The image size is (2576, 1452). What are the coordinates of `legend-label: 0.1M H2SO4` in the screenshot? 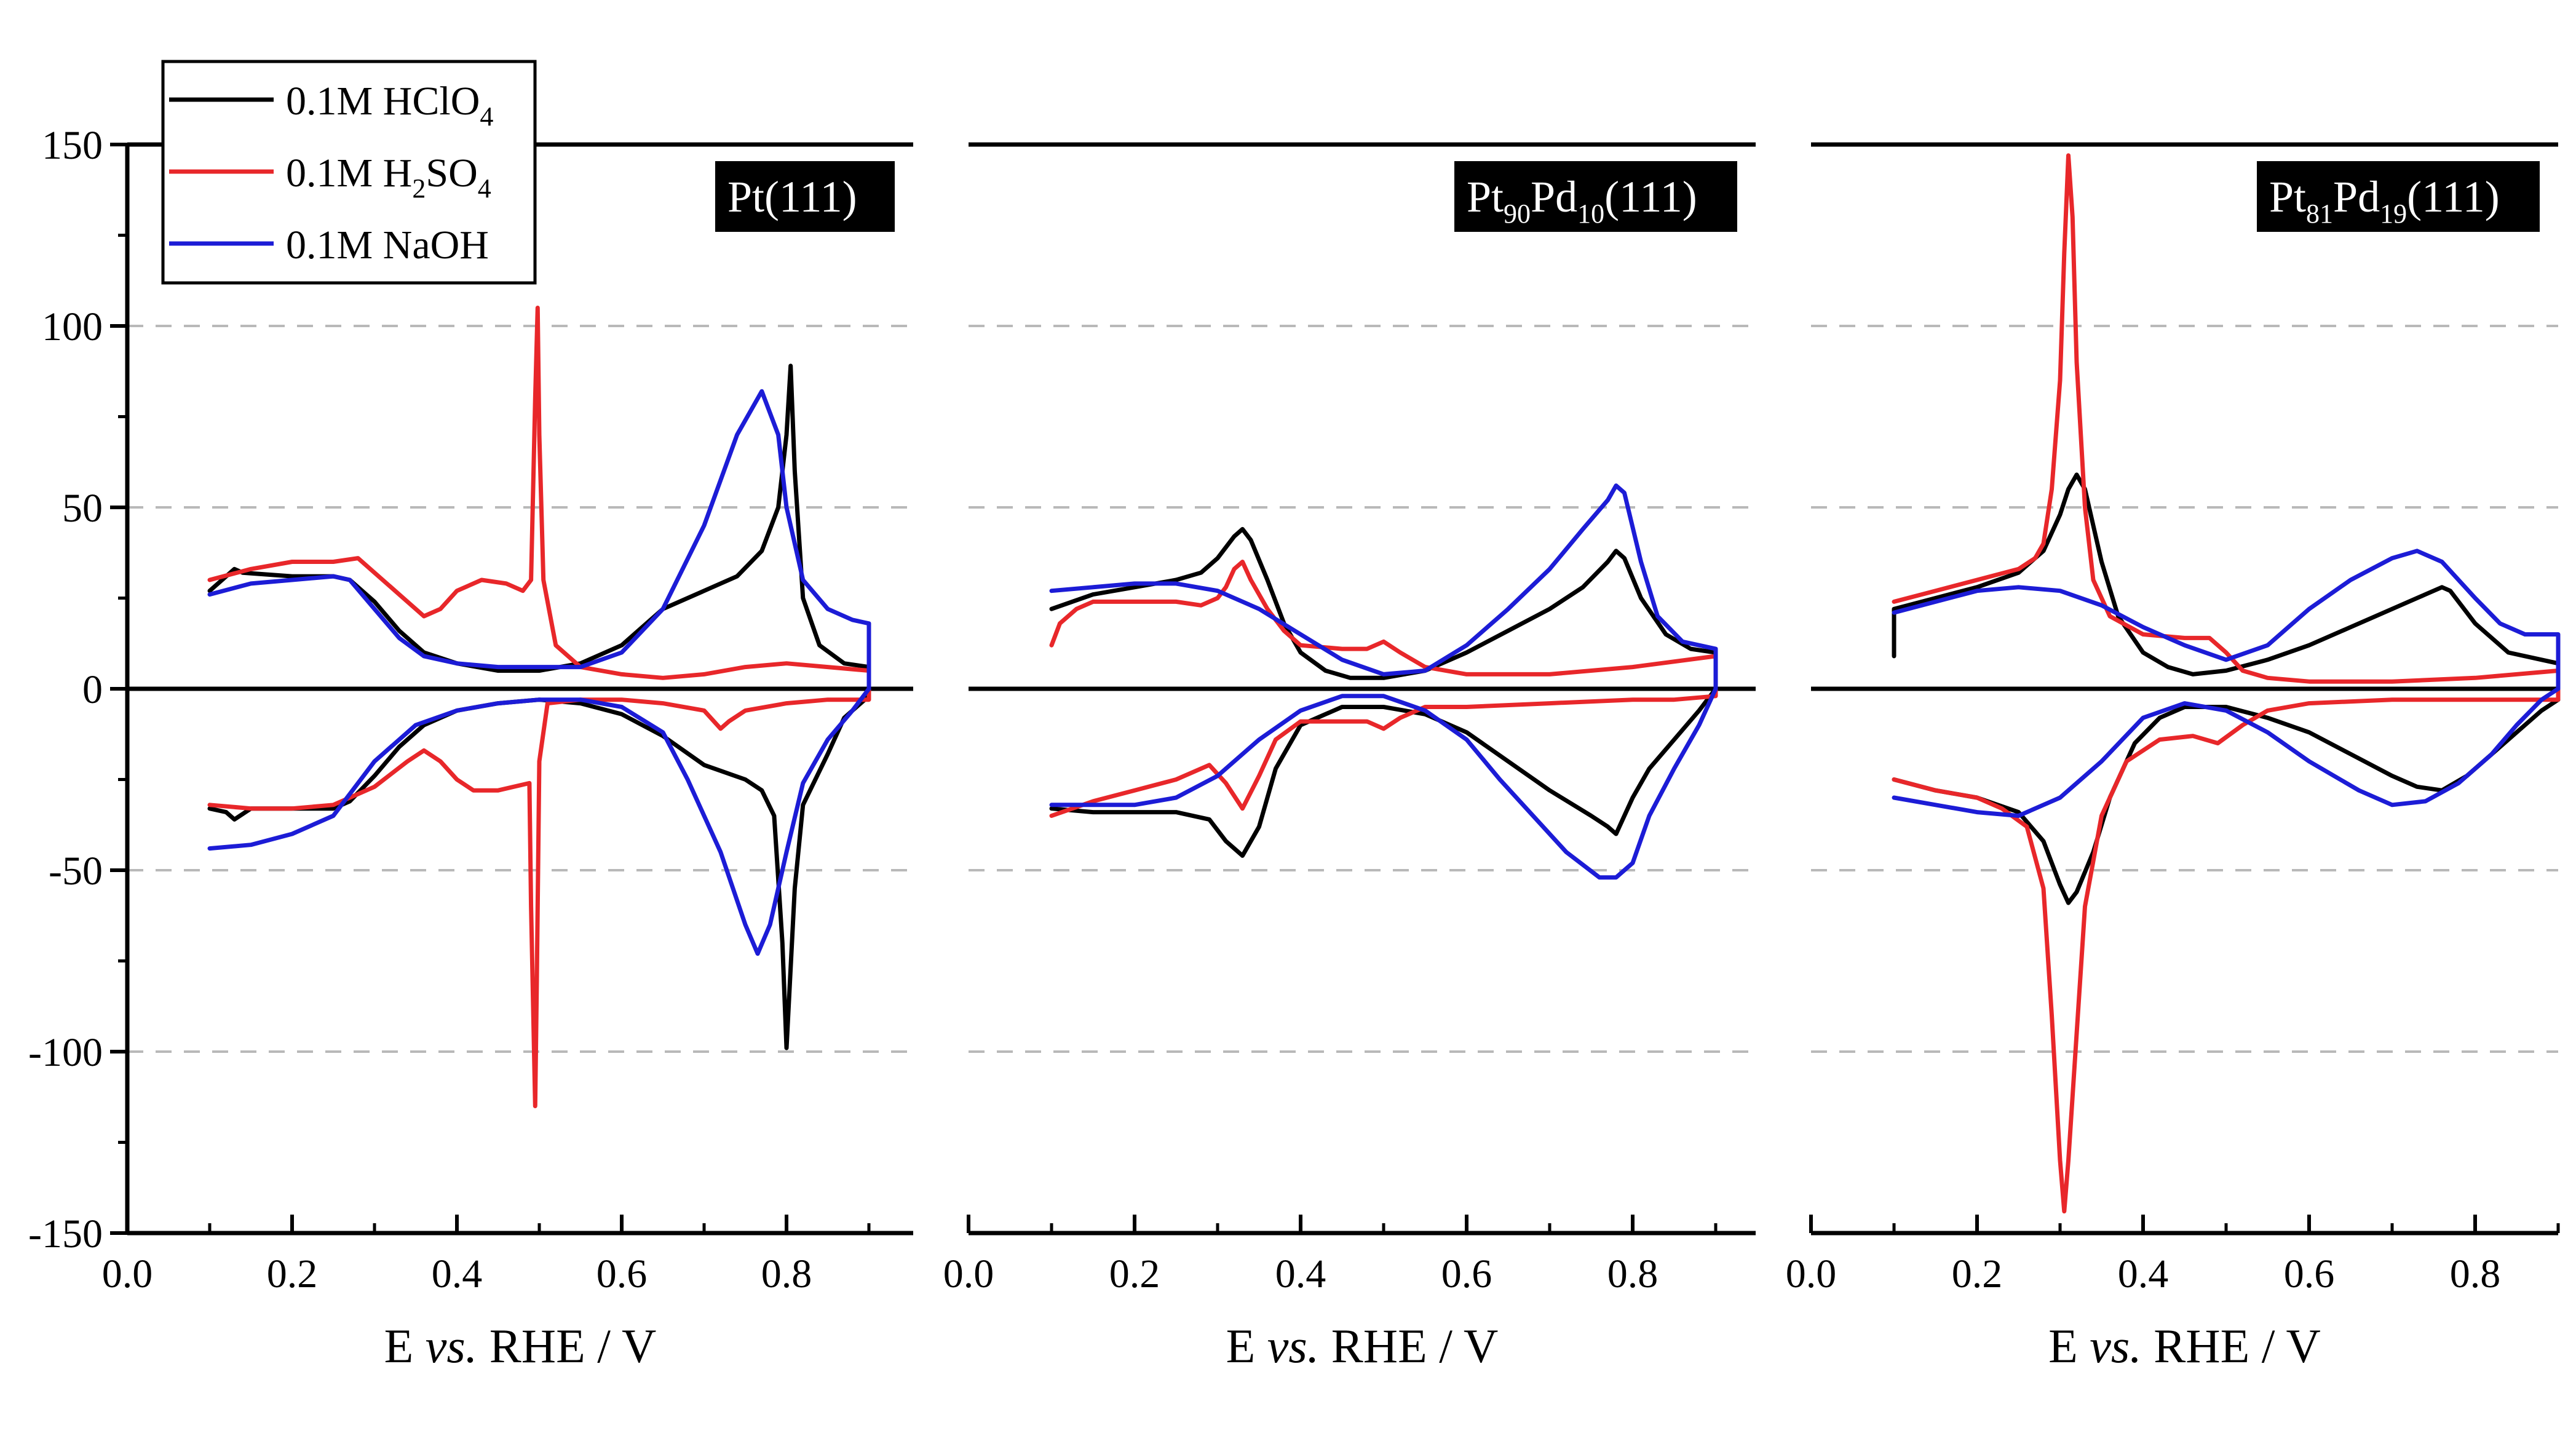 It's located at (389, 177).